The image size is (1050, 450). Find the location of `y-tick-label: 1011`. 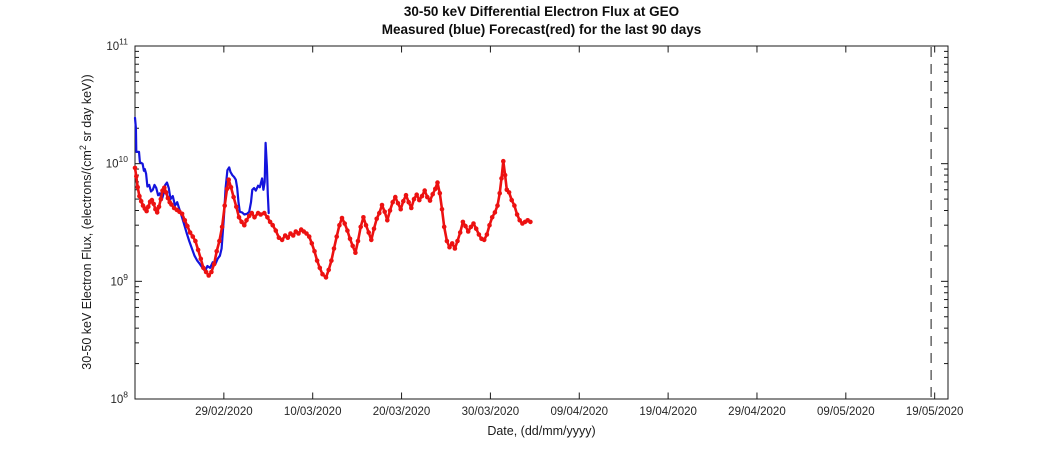

y-tick-label: 1011 is located at coordinates (117, 45).